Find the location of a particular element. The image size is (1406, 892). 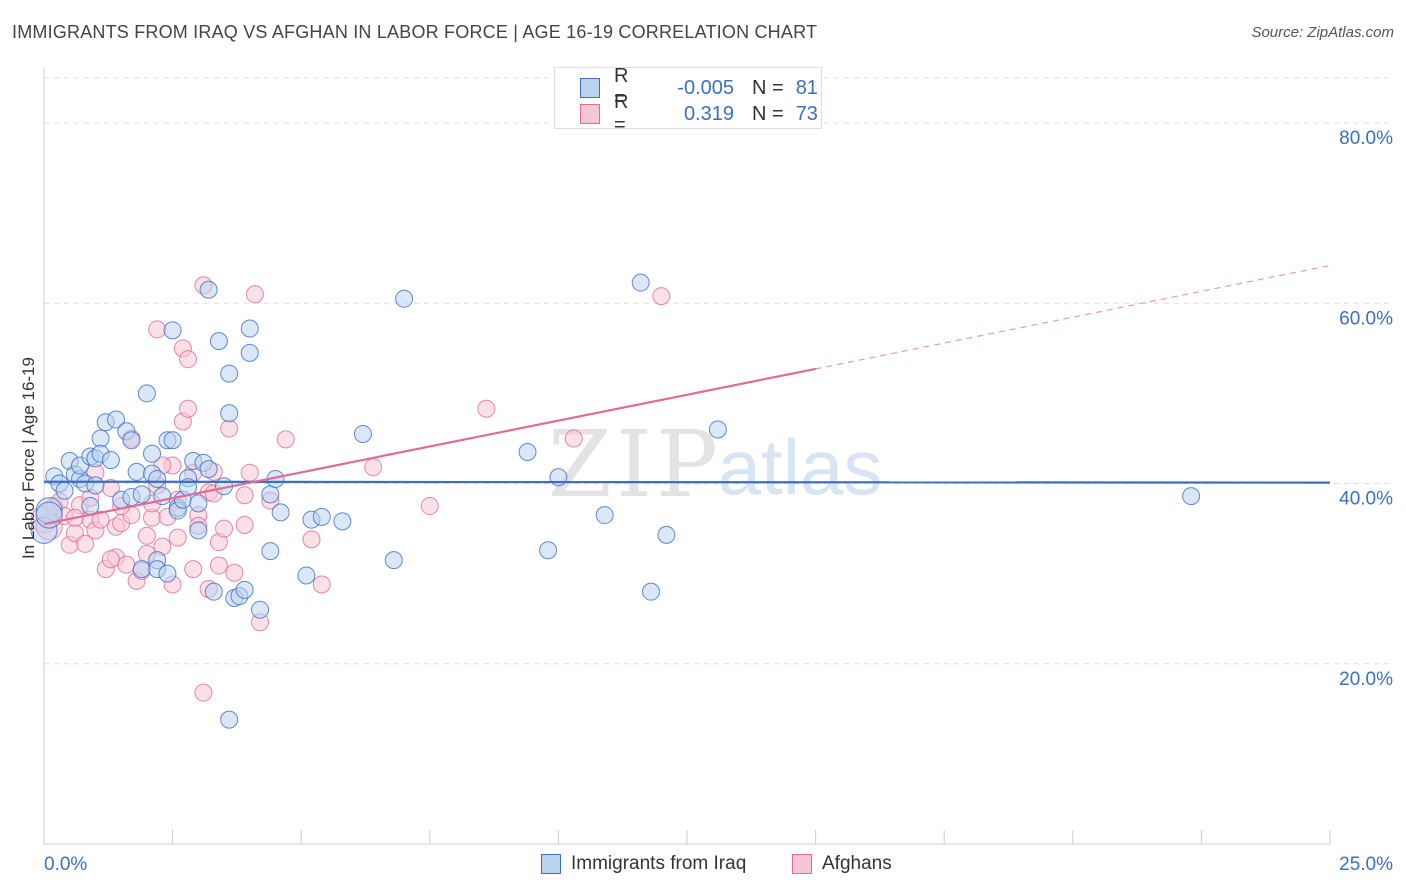

afghans-trend-line is located at coordinates (429, 446).